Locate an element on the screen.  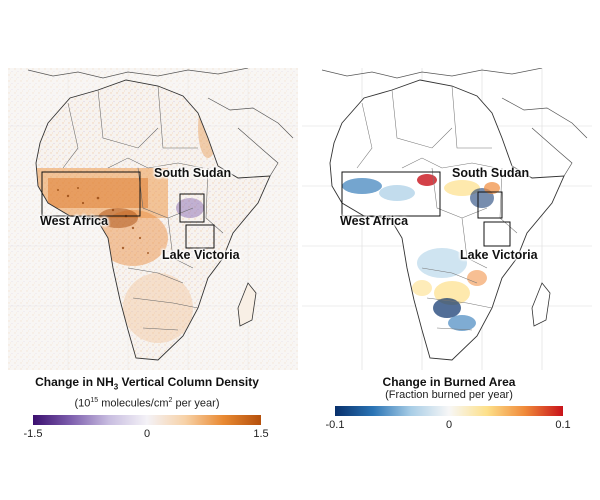
nh3-tick-mid: 0 is located at coordinates (147, 434).